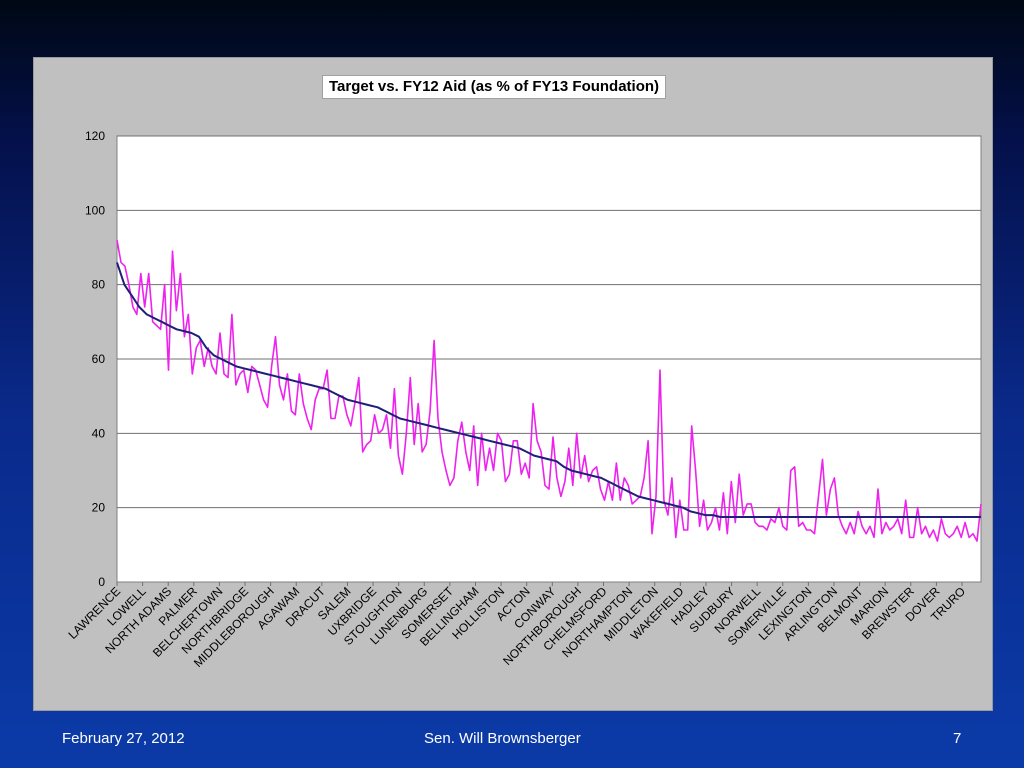  What do you see at coordinates (99, 359) in the screenshot?
I see `y-tick-label: 60` at bounding box center [99, 359].